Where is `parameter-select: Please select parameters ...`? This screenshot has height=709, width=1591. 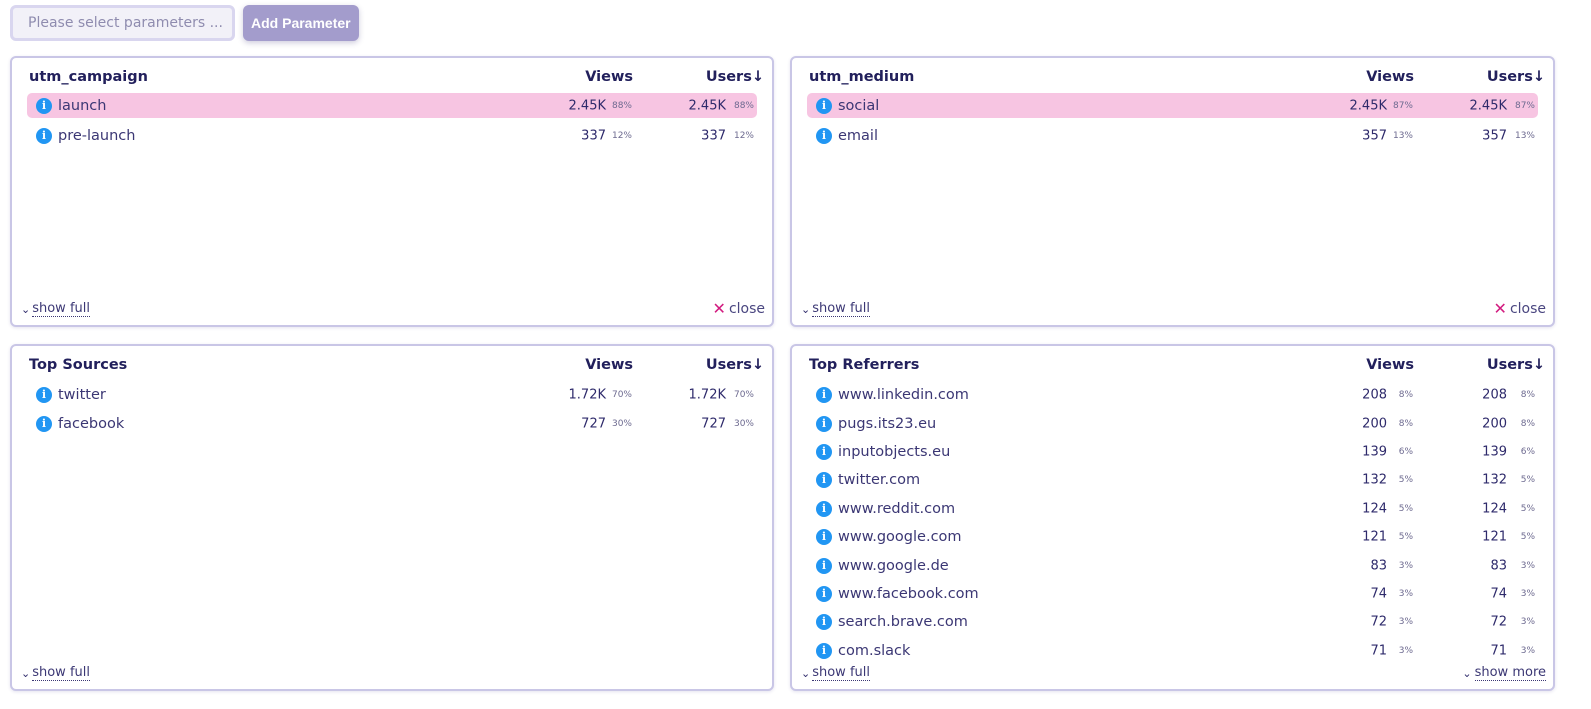
parameter-select: Please select parameters ... is located at coordinates (122, 23).